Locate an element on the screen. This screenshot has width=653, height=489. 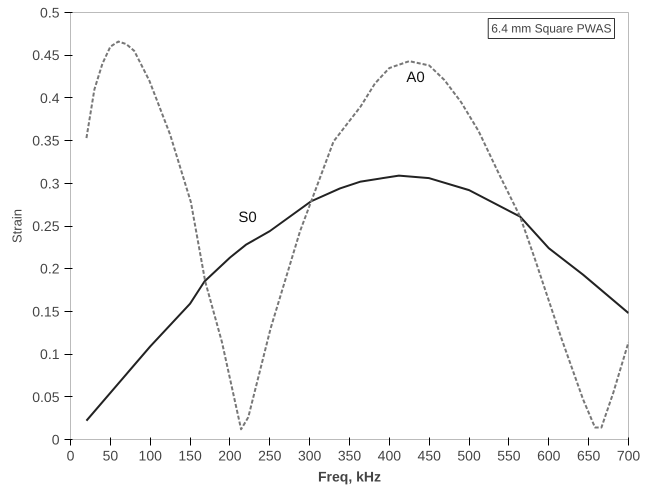
y-tick-label: 0.15 is located at coordinates (46, 311).